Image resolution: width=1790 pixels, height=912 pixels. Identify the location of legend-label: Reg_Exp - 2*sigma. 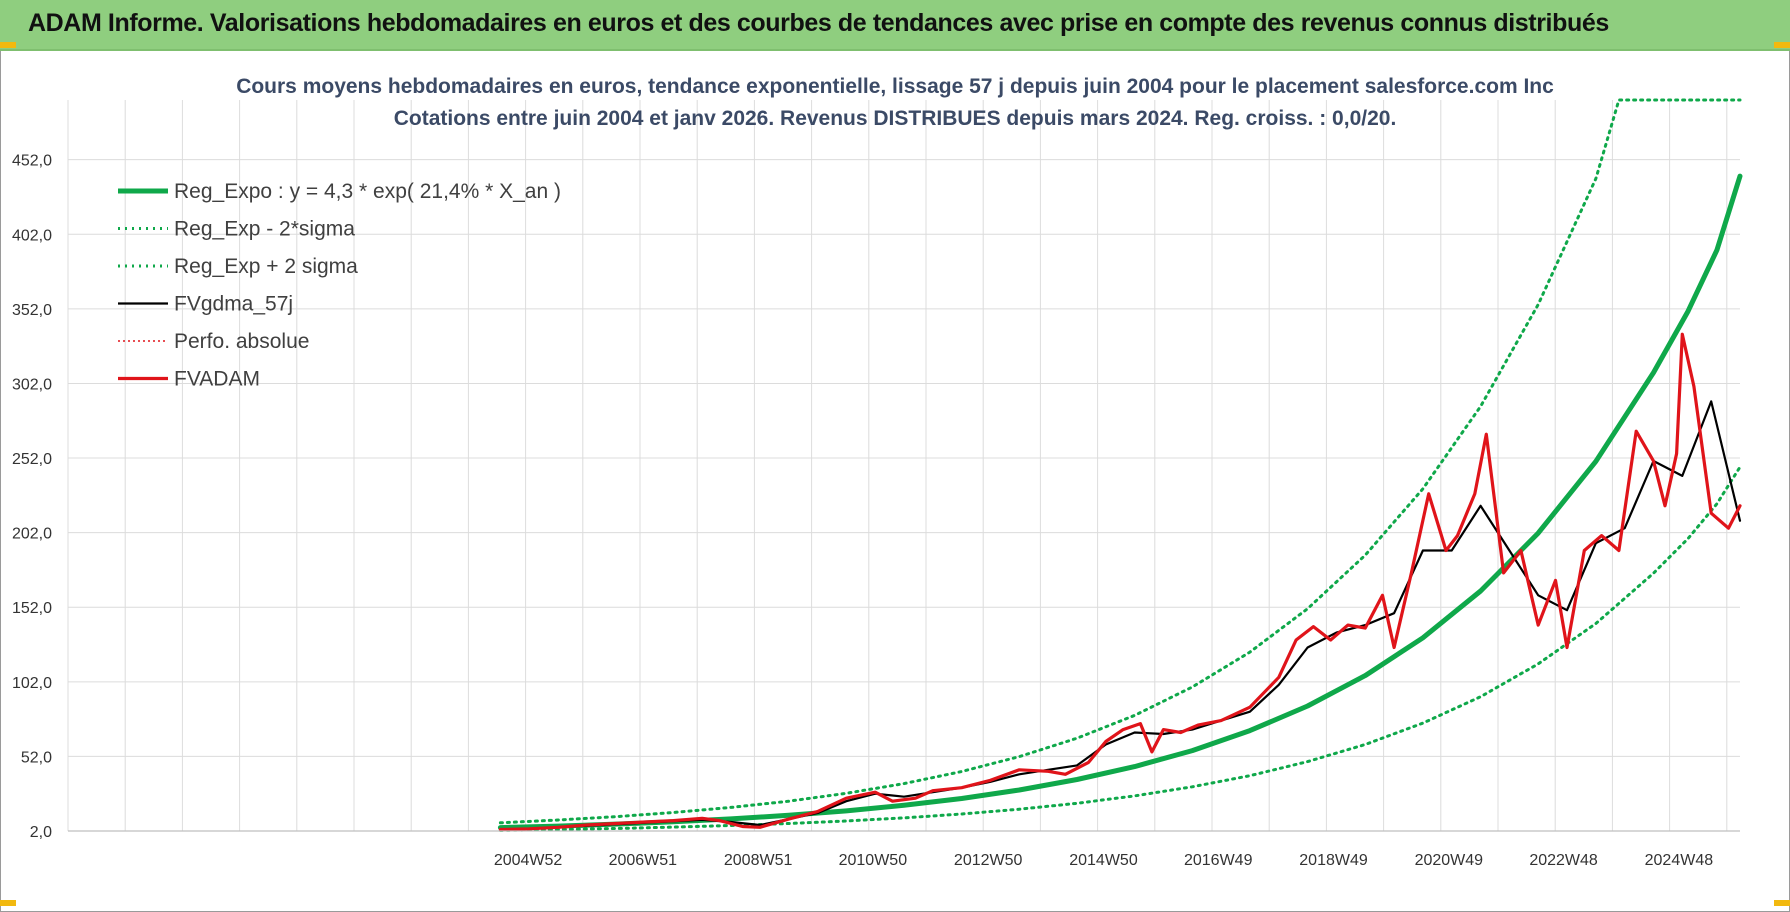
(264, 229).